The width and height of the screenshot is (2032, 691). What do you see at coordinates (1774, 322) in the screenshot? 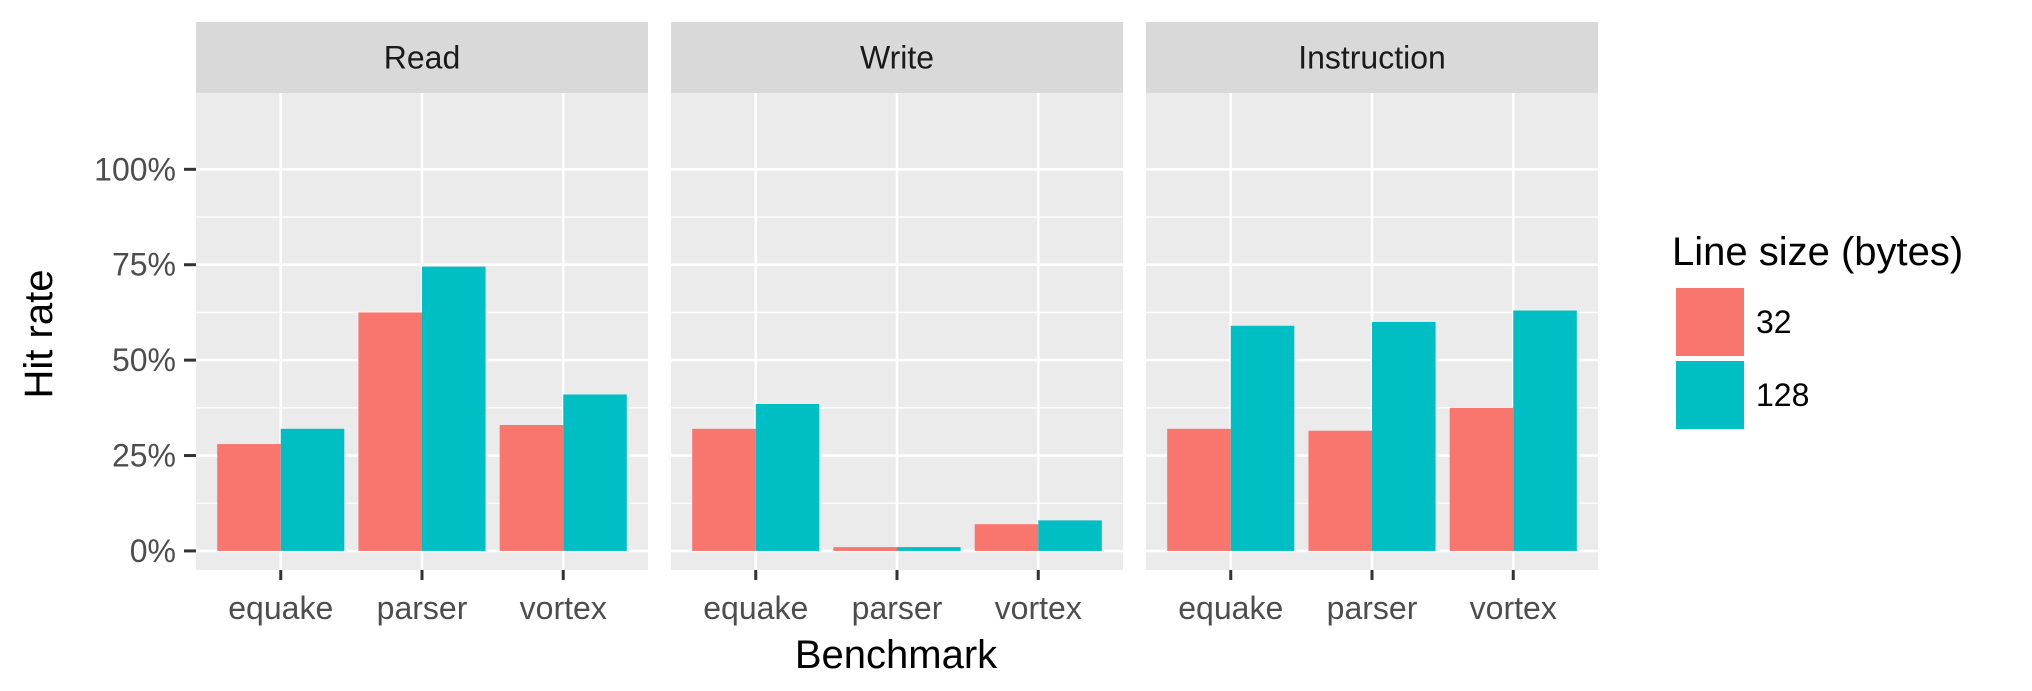
I see `legend-label-32: 32` at bounding box center [1774, 322].